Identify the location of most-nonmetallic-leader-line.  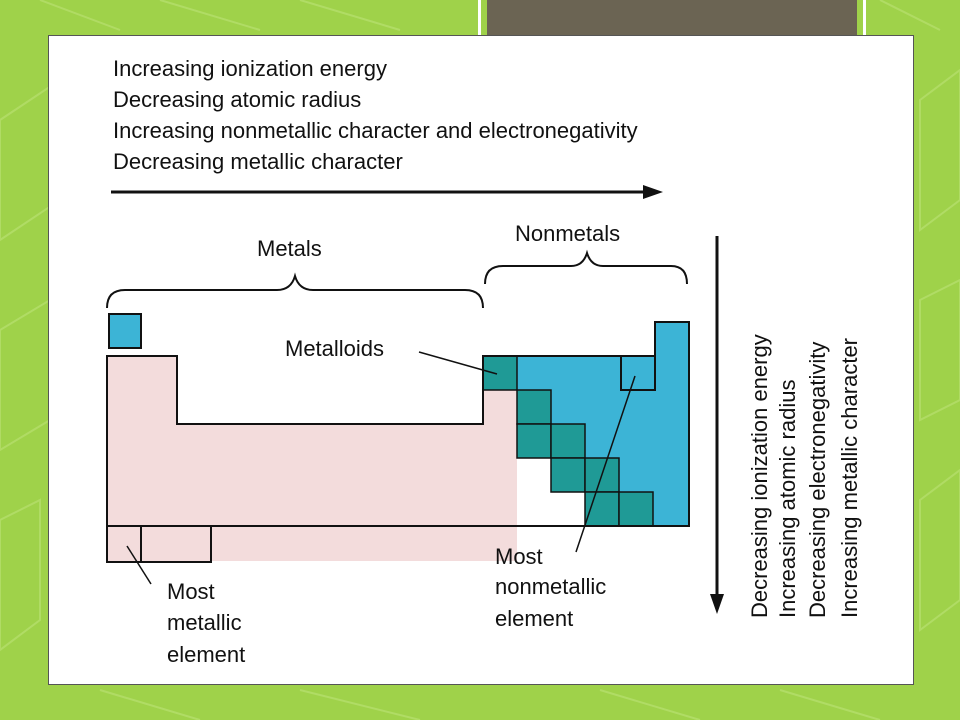
(605, 464).